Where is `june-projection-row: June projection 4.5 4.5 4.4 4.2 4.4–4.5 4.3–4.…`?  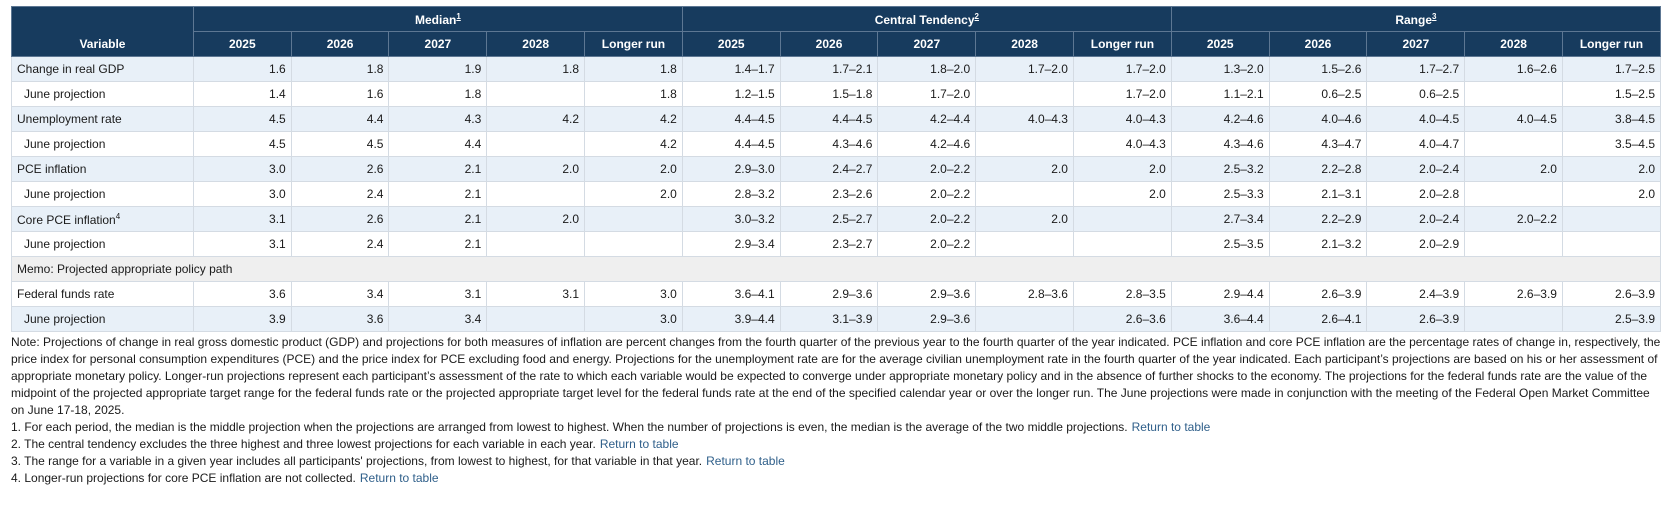 june-projection-row: June projection 4.5 4.5 4.4 4.2 4.4–4.5 4.3–4.… is located at coordinates (836, 144).